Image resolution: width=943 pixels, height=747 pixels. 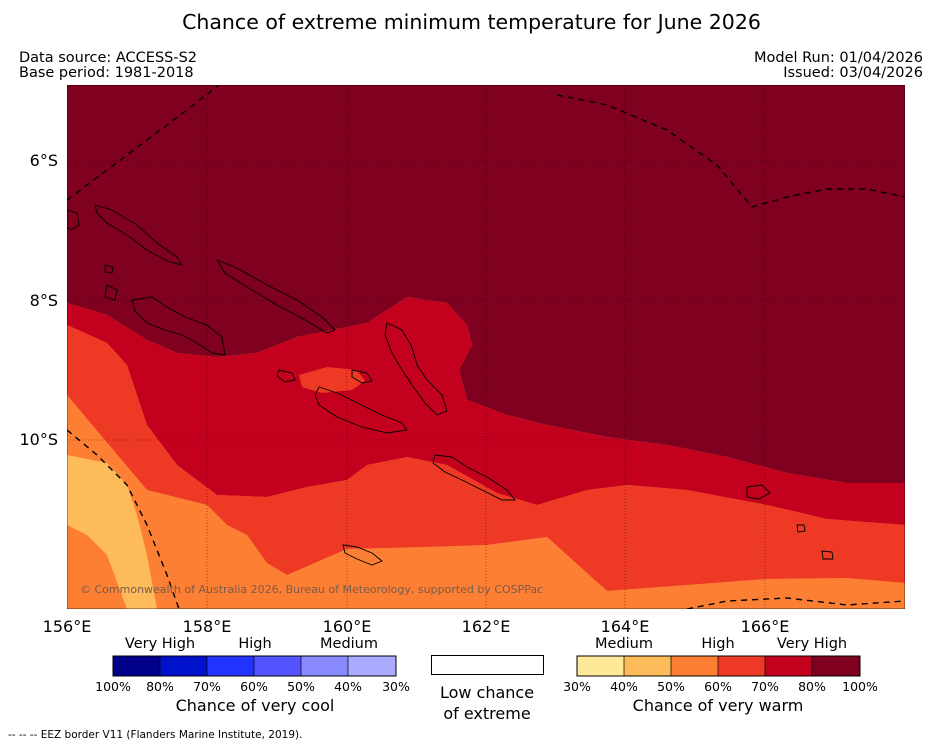 I want to click on warm-tick: 80%, so click(x=812, y=686).